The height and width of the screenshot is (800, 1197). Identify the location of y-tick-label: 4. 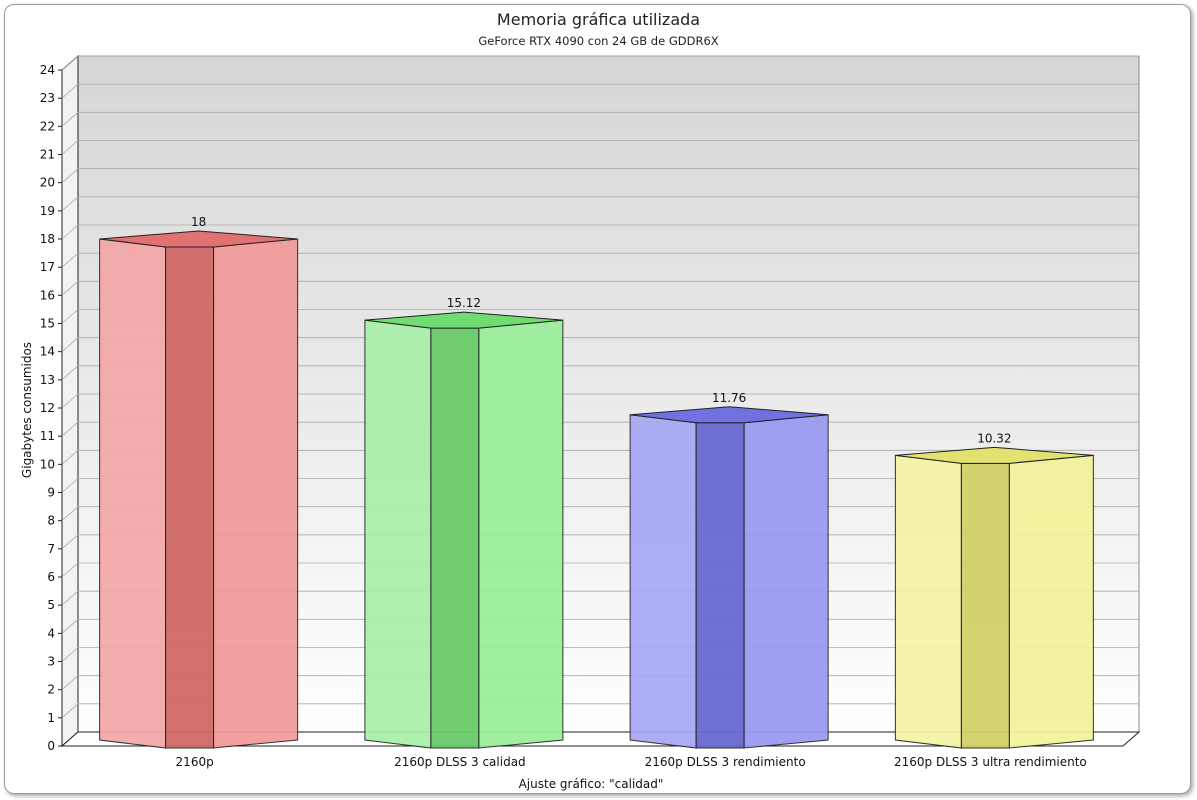
(51, 633).